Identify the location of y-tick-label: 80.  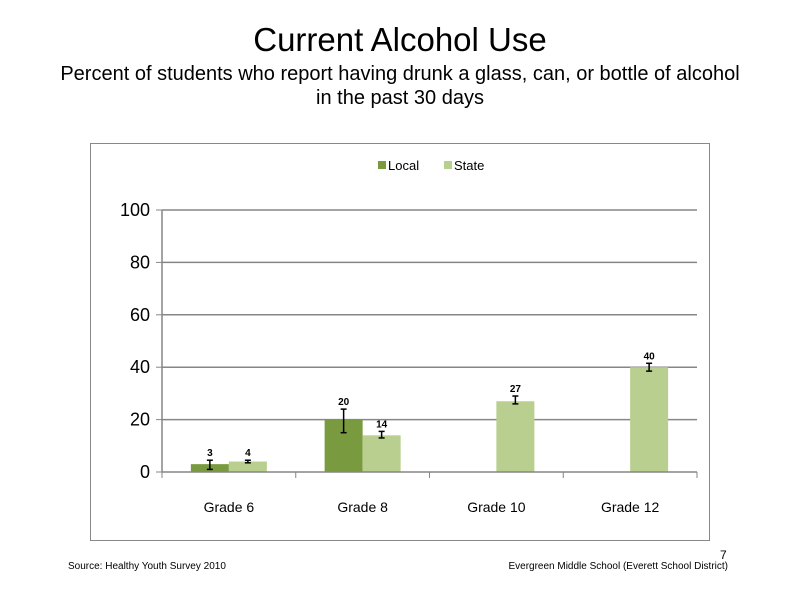
(140, 262).